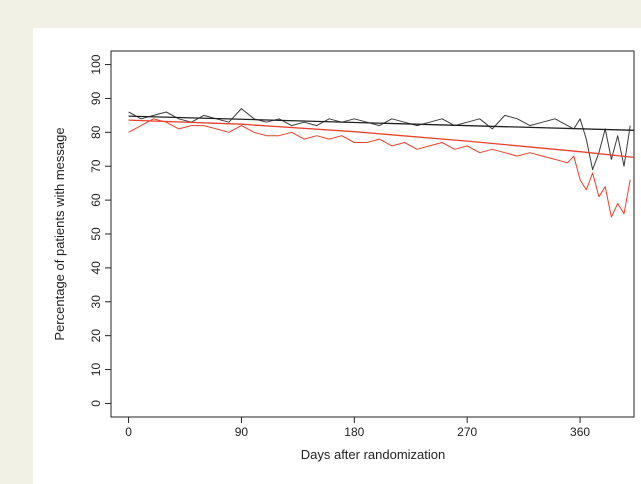 This screenshot has height=484, width=641. I want to click on y-tick-label: 100, so click(96, 64).